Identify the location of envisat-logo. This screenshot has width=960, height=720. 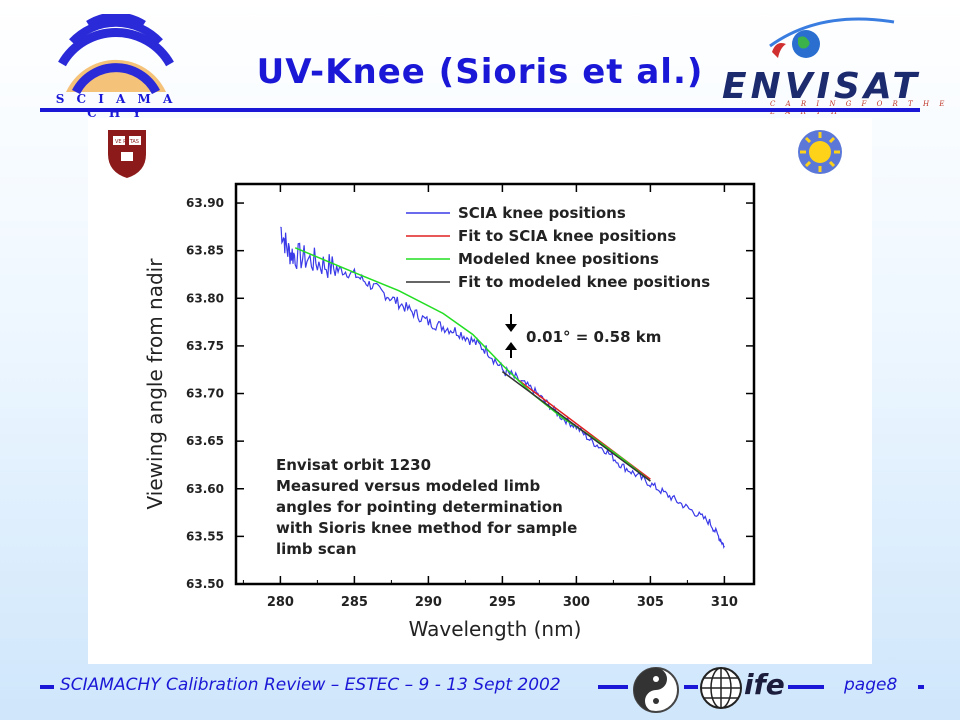
(830, 46).